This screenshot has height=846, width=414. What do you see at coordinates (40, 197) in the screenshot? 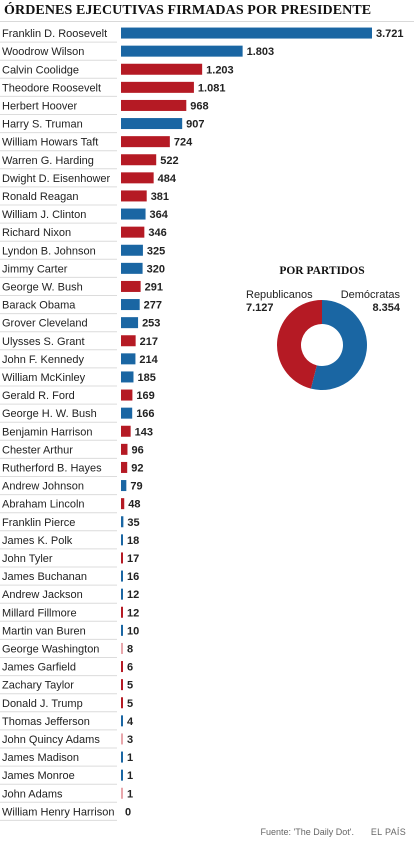
I see `president-label: Ronald Reagan` at bounding box center [40, 197].